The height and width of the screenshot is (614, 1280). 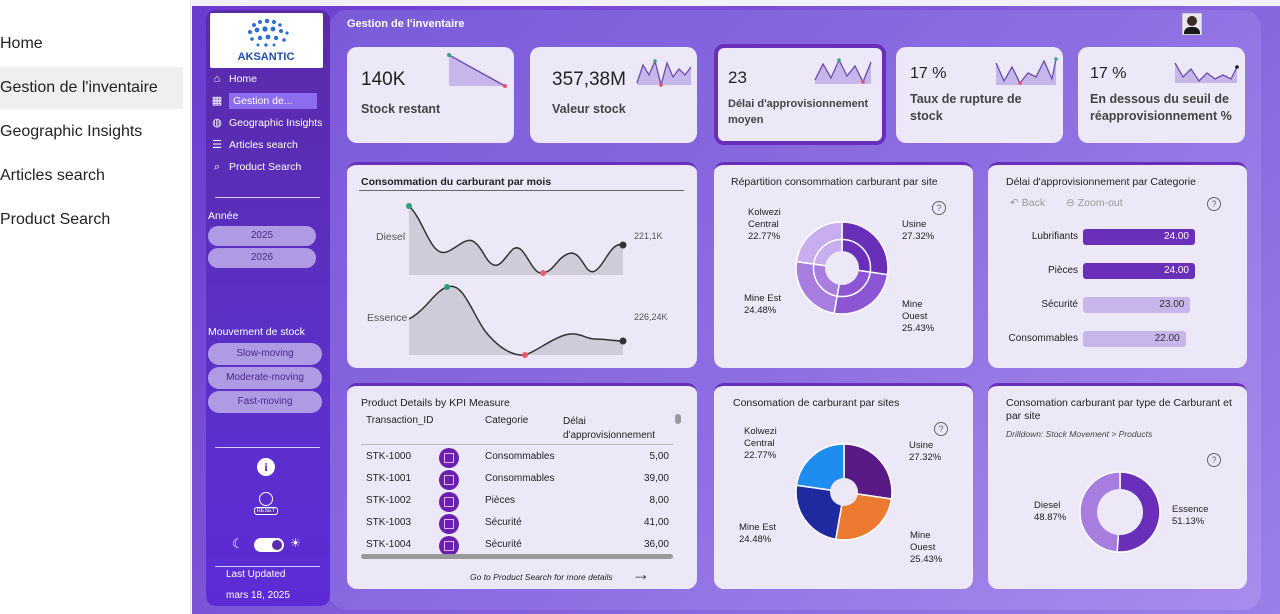 I want to click on essence-min-point, so click(x=525, y=355).